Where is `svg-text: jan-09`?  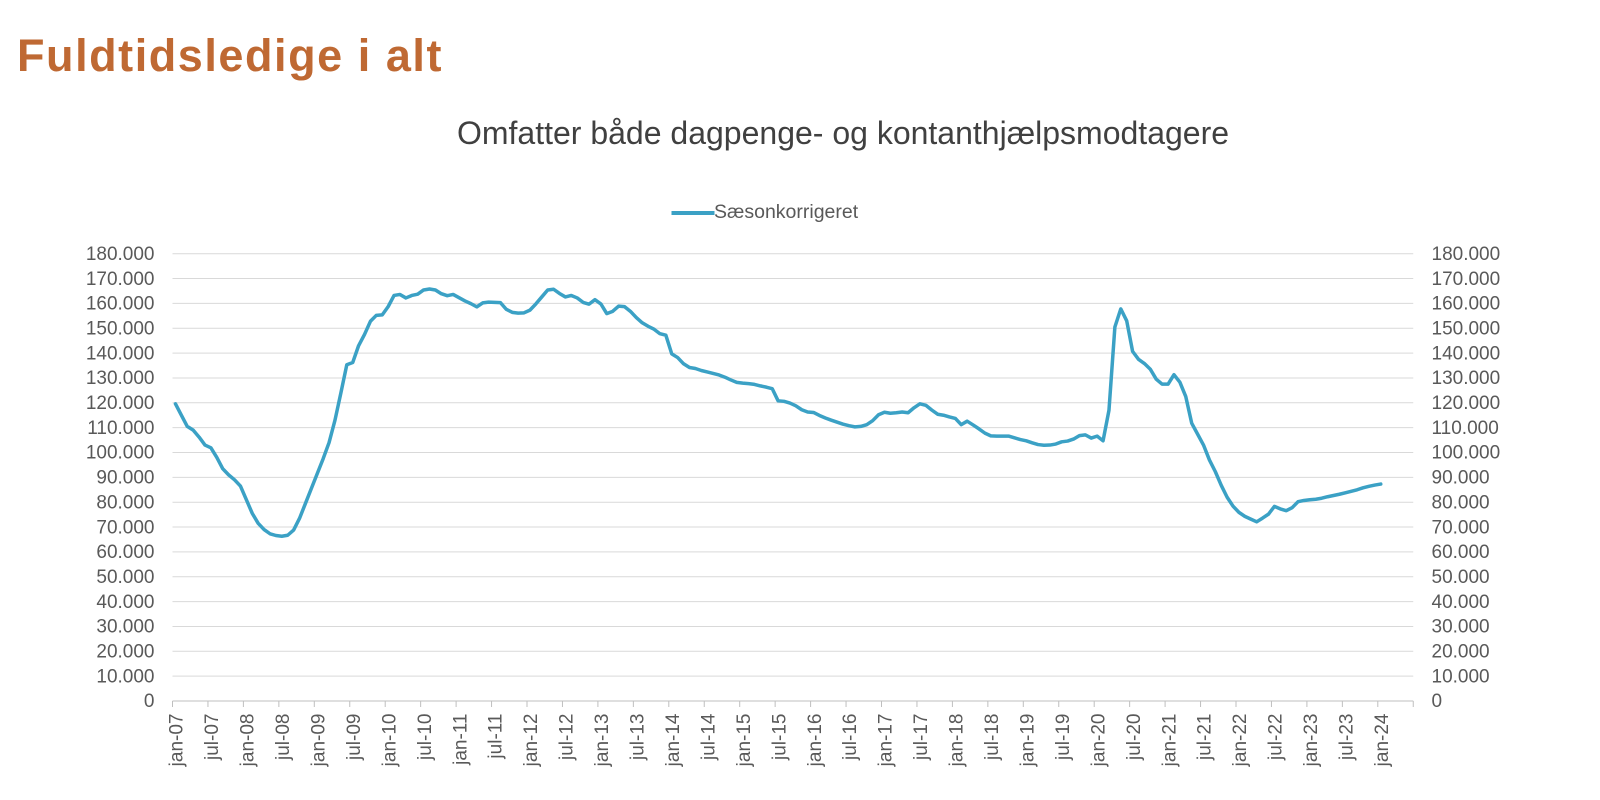 svg-text: jan-09 is located at coordinates (318, 741).